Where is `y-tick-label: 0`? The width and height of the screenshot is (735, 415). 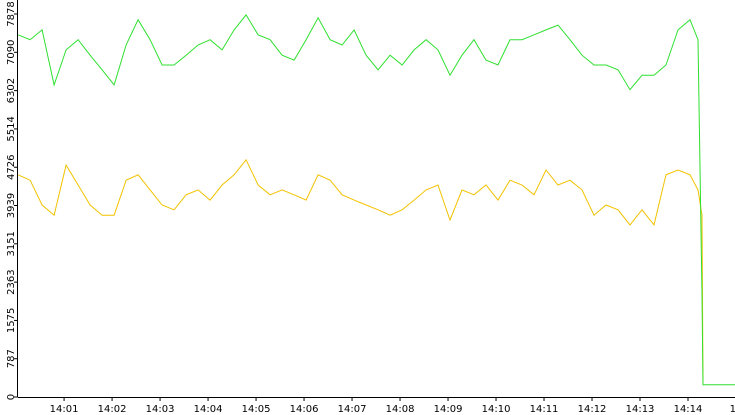
y-tick-label: 0 is located at coordinates (11, 397).